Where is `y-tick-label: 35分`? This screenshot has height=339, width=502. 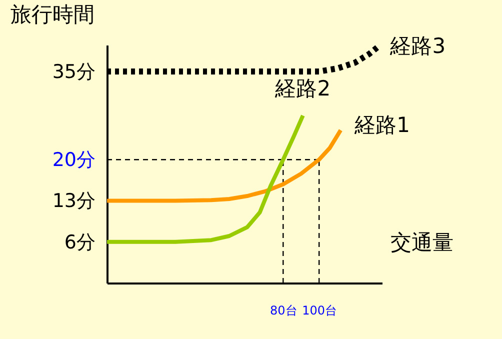 y-tick-label: 35分 is located at coordinates (74, 71).